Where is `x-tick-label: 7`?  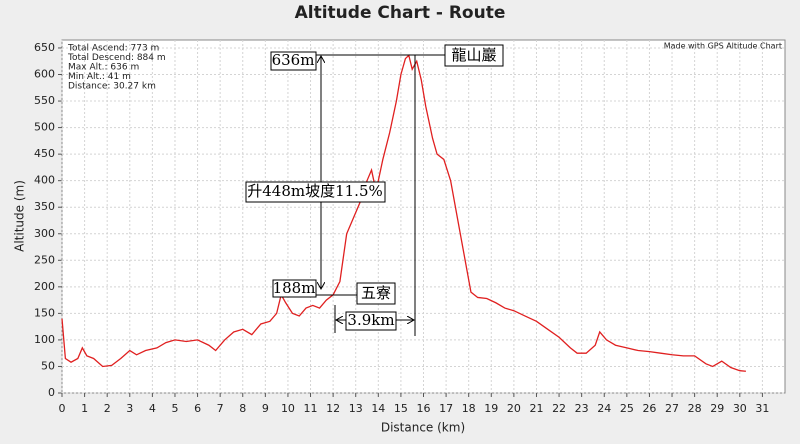
x-tick-label: 7 is located at coordinates (220, 408).